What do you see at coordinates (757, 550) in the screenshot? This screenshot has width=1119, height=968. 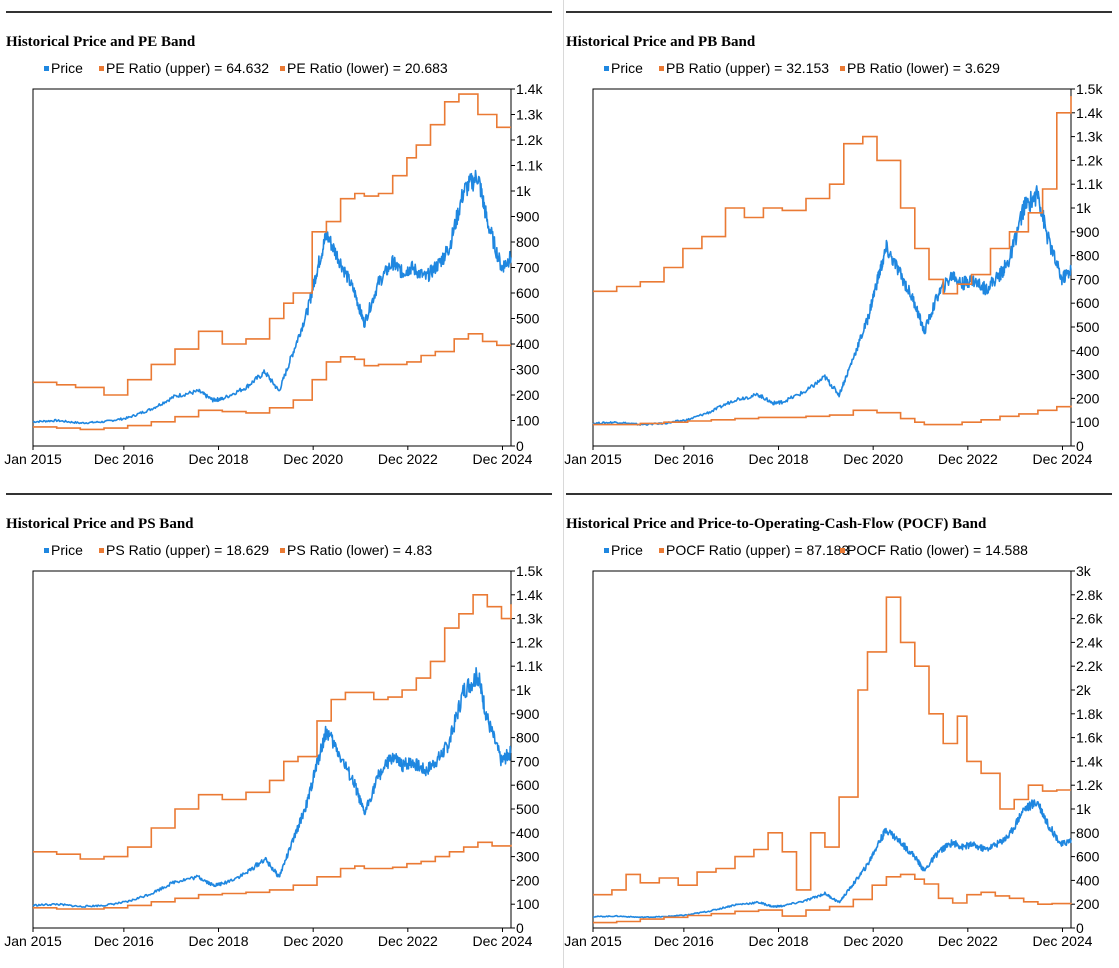 I see `legend-label: POCF Ratio (upper) = 87.183` at bounding box center [757, 550].